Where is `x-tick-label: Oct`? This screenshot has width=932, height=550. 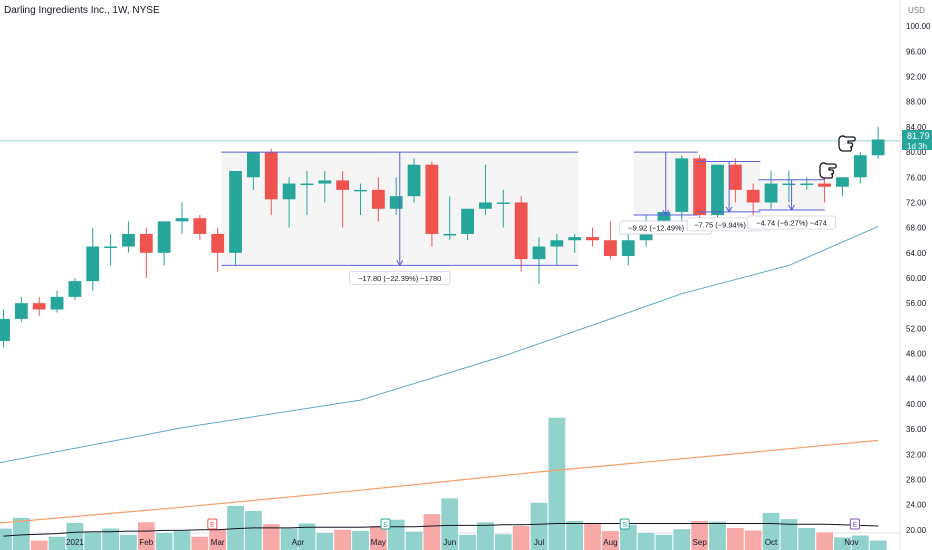
x-tick-label: Oct is located at coordinates (771, 542).